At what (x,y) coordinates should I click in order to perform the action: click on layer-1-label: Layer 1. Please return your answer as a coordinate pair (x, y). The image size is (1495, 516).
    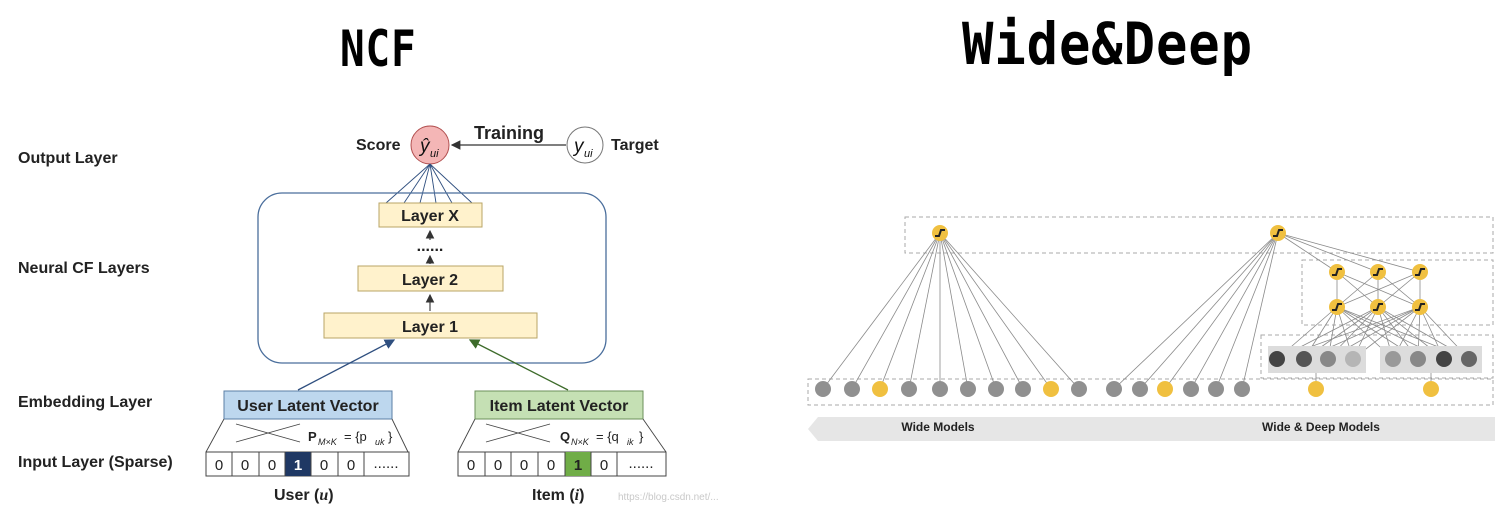
    Looking at the image, I should click on (430, 327).